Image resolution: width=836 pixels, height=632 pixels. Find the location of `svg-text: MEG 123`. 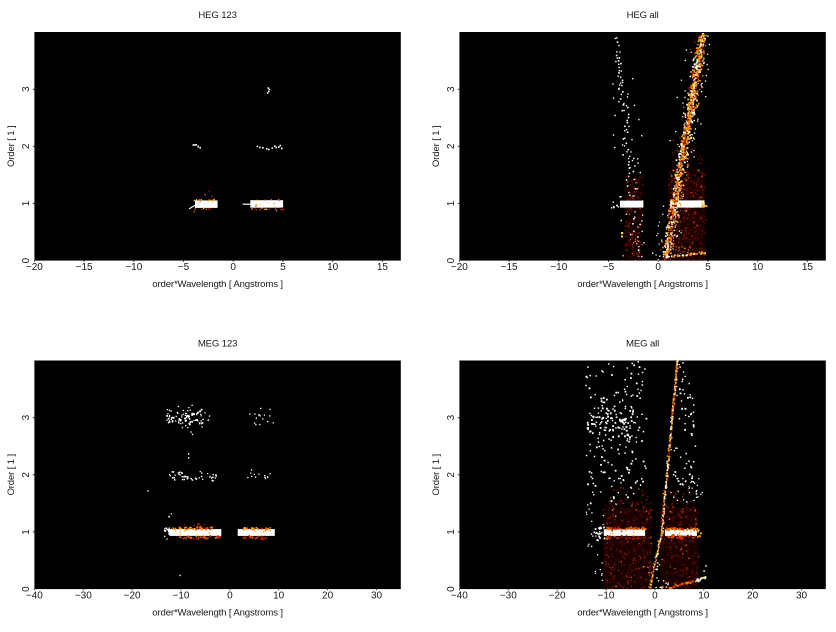

svg-text: MEG 123 is located at coordinates (217, 343).